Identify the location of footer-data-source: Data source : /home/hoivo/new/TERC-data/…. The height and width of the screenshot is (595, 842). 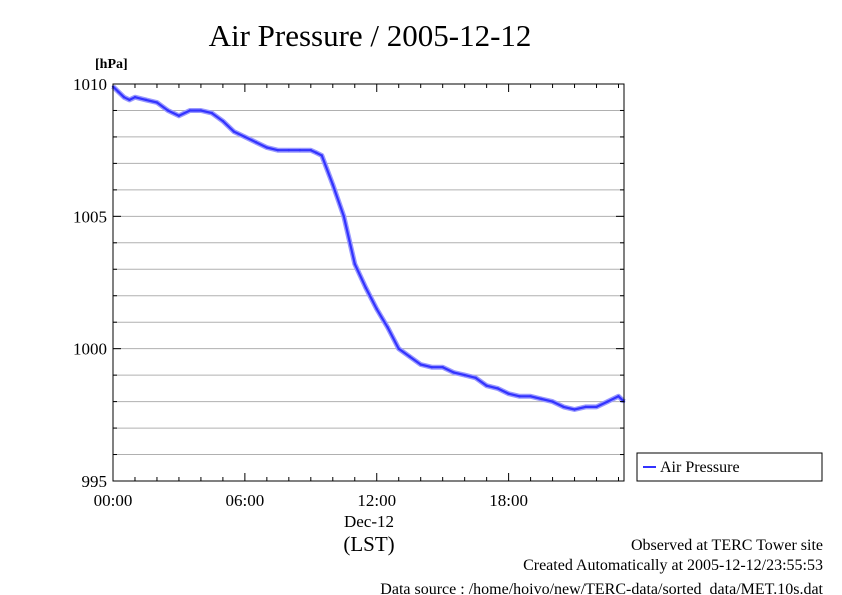
(601, 588).